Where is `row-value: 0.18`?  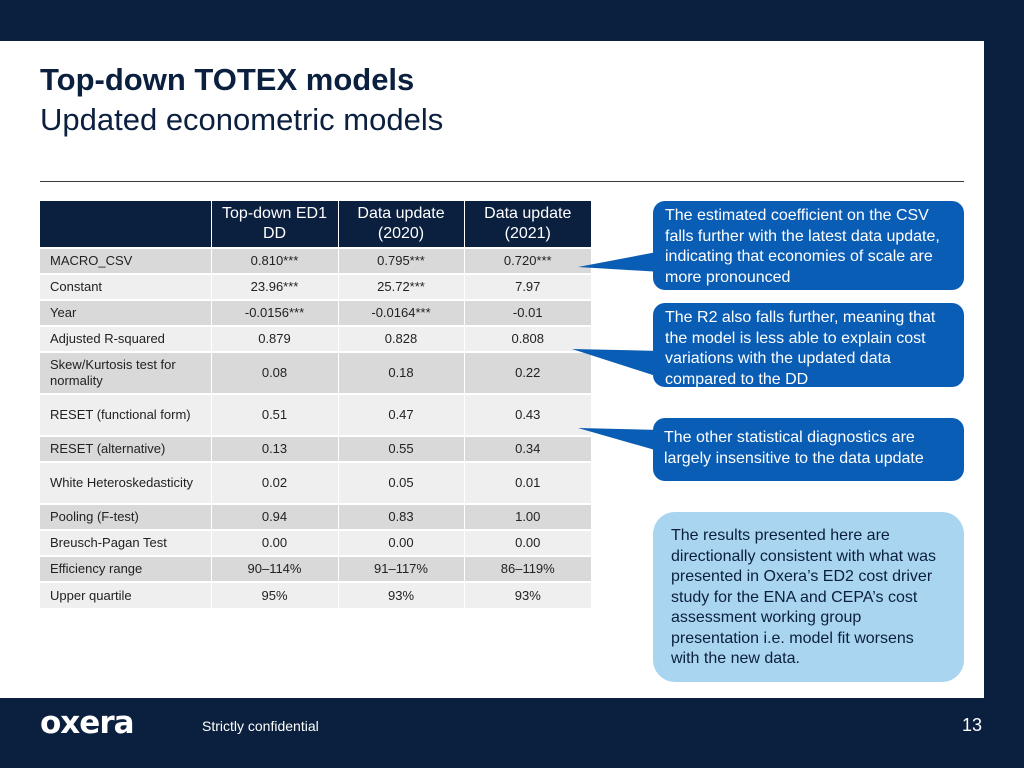 row-value: 0.18 is located at coordinates (400, 372).